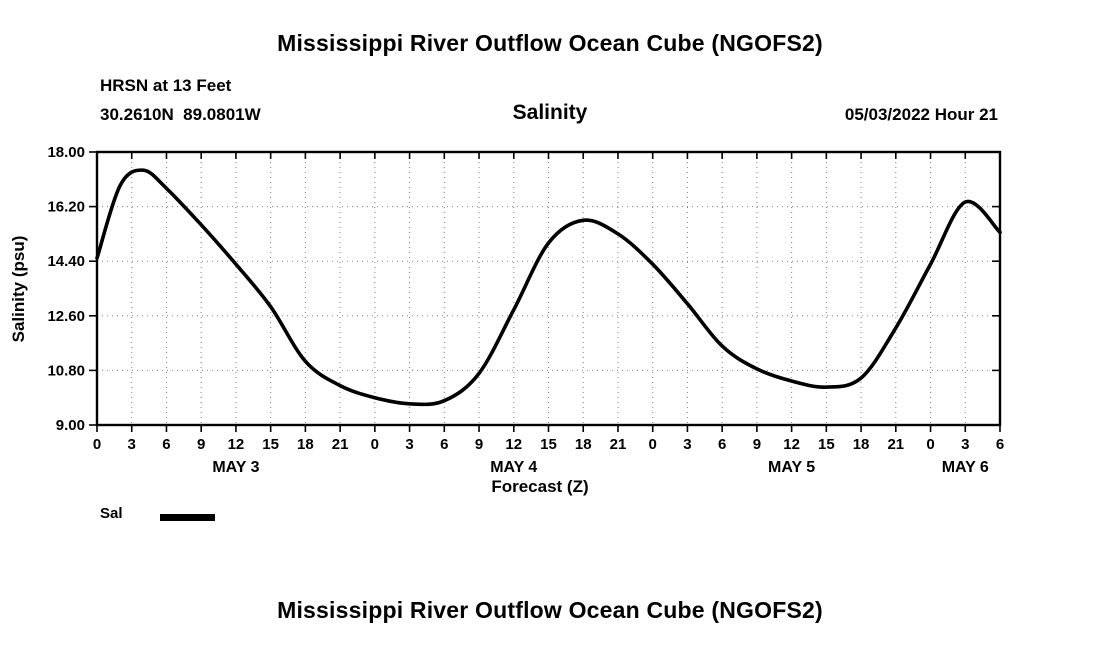 This screenshot has height=650, width=1100. What do you see at coordinates (550, 112) in the screenshot?
I see `variable-title: Salinity` at bounding box center [550, 112].